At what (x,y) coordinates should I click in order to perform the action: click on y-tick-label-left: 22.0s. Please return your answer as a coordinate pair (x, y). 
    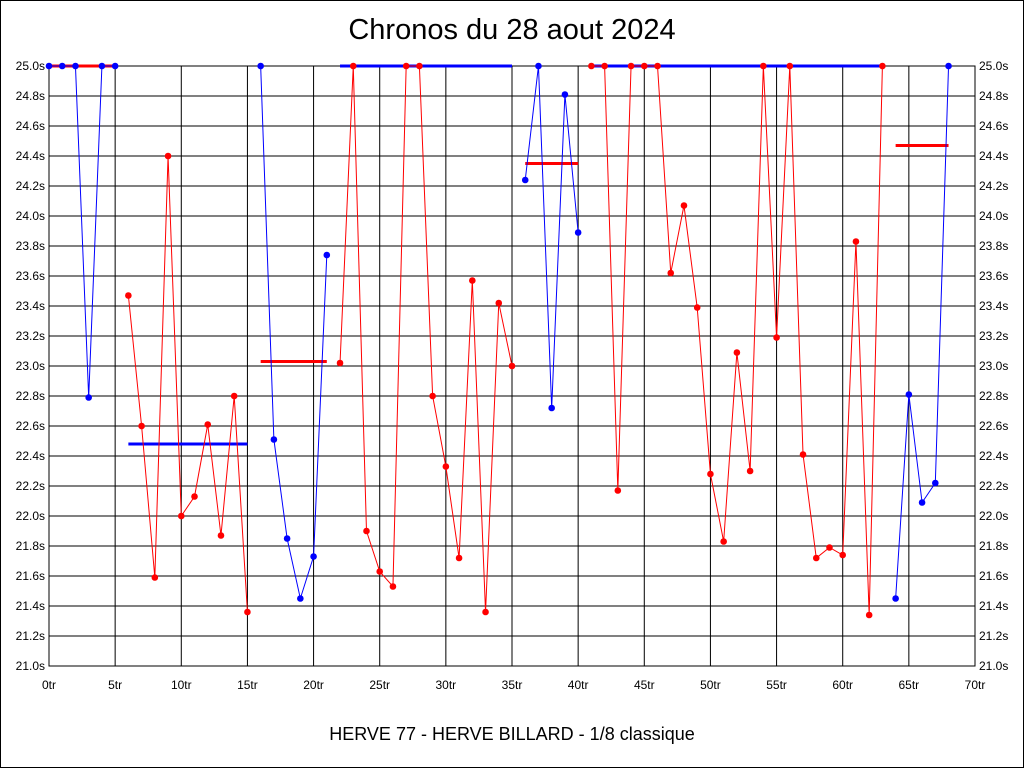
    Looking at the image, I should click on (30, 516).